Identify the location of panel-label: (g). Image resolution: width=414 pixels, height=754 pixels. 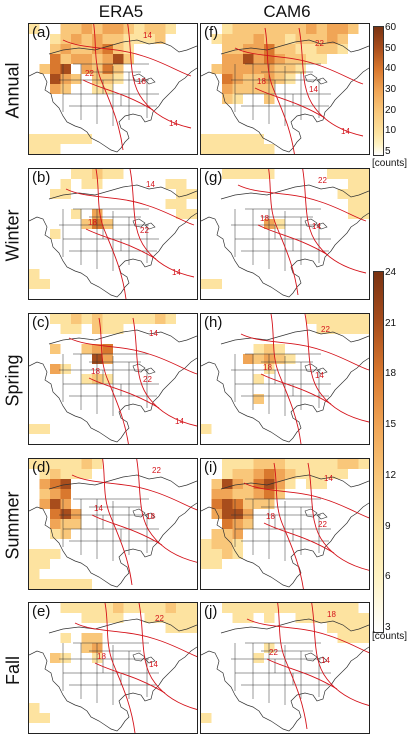
(213, 177).